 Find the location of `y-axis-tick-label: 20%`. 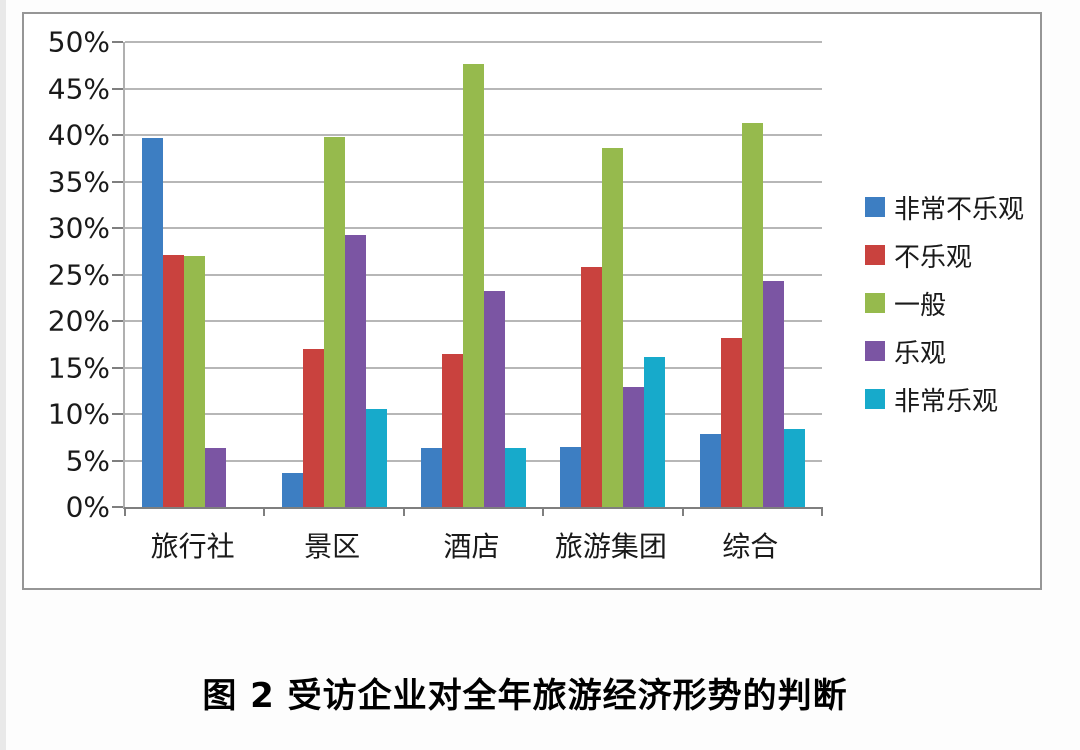

y-axis-tick-label: 20% is located at coordinates (78, 321).